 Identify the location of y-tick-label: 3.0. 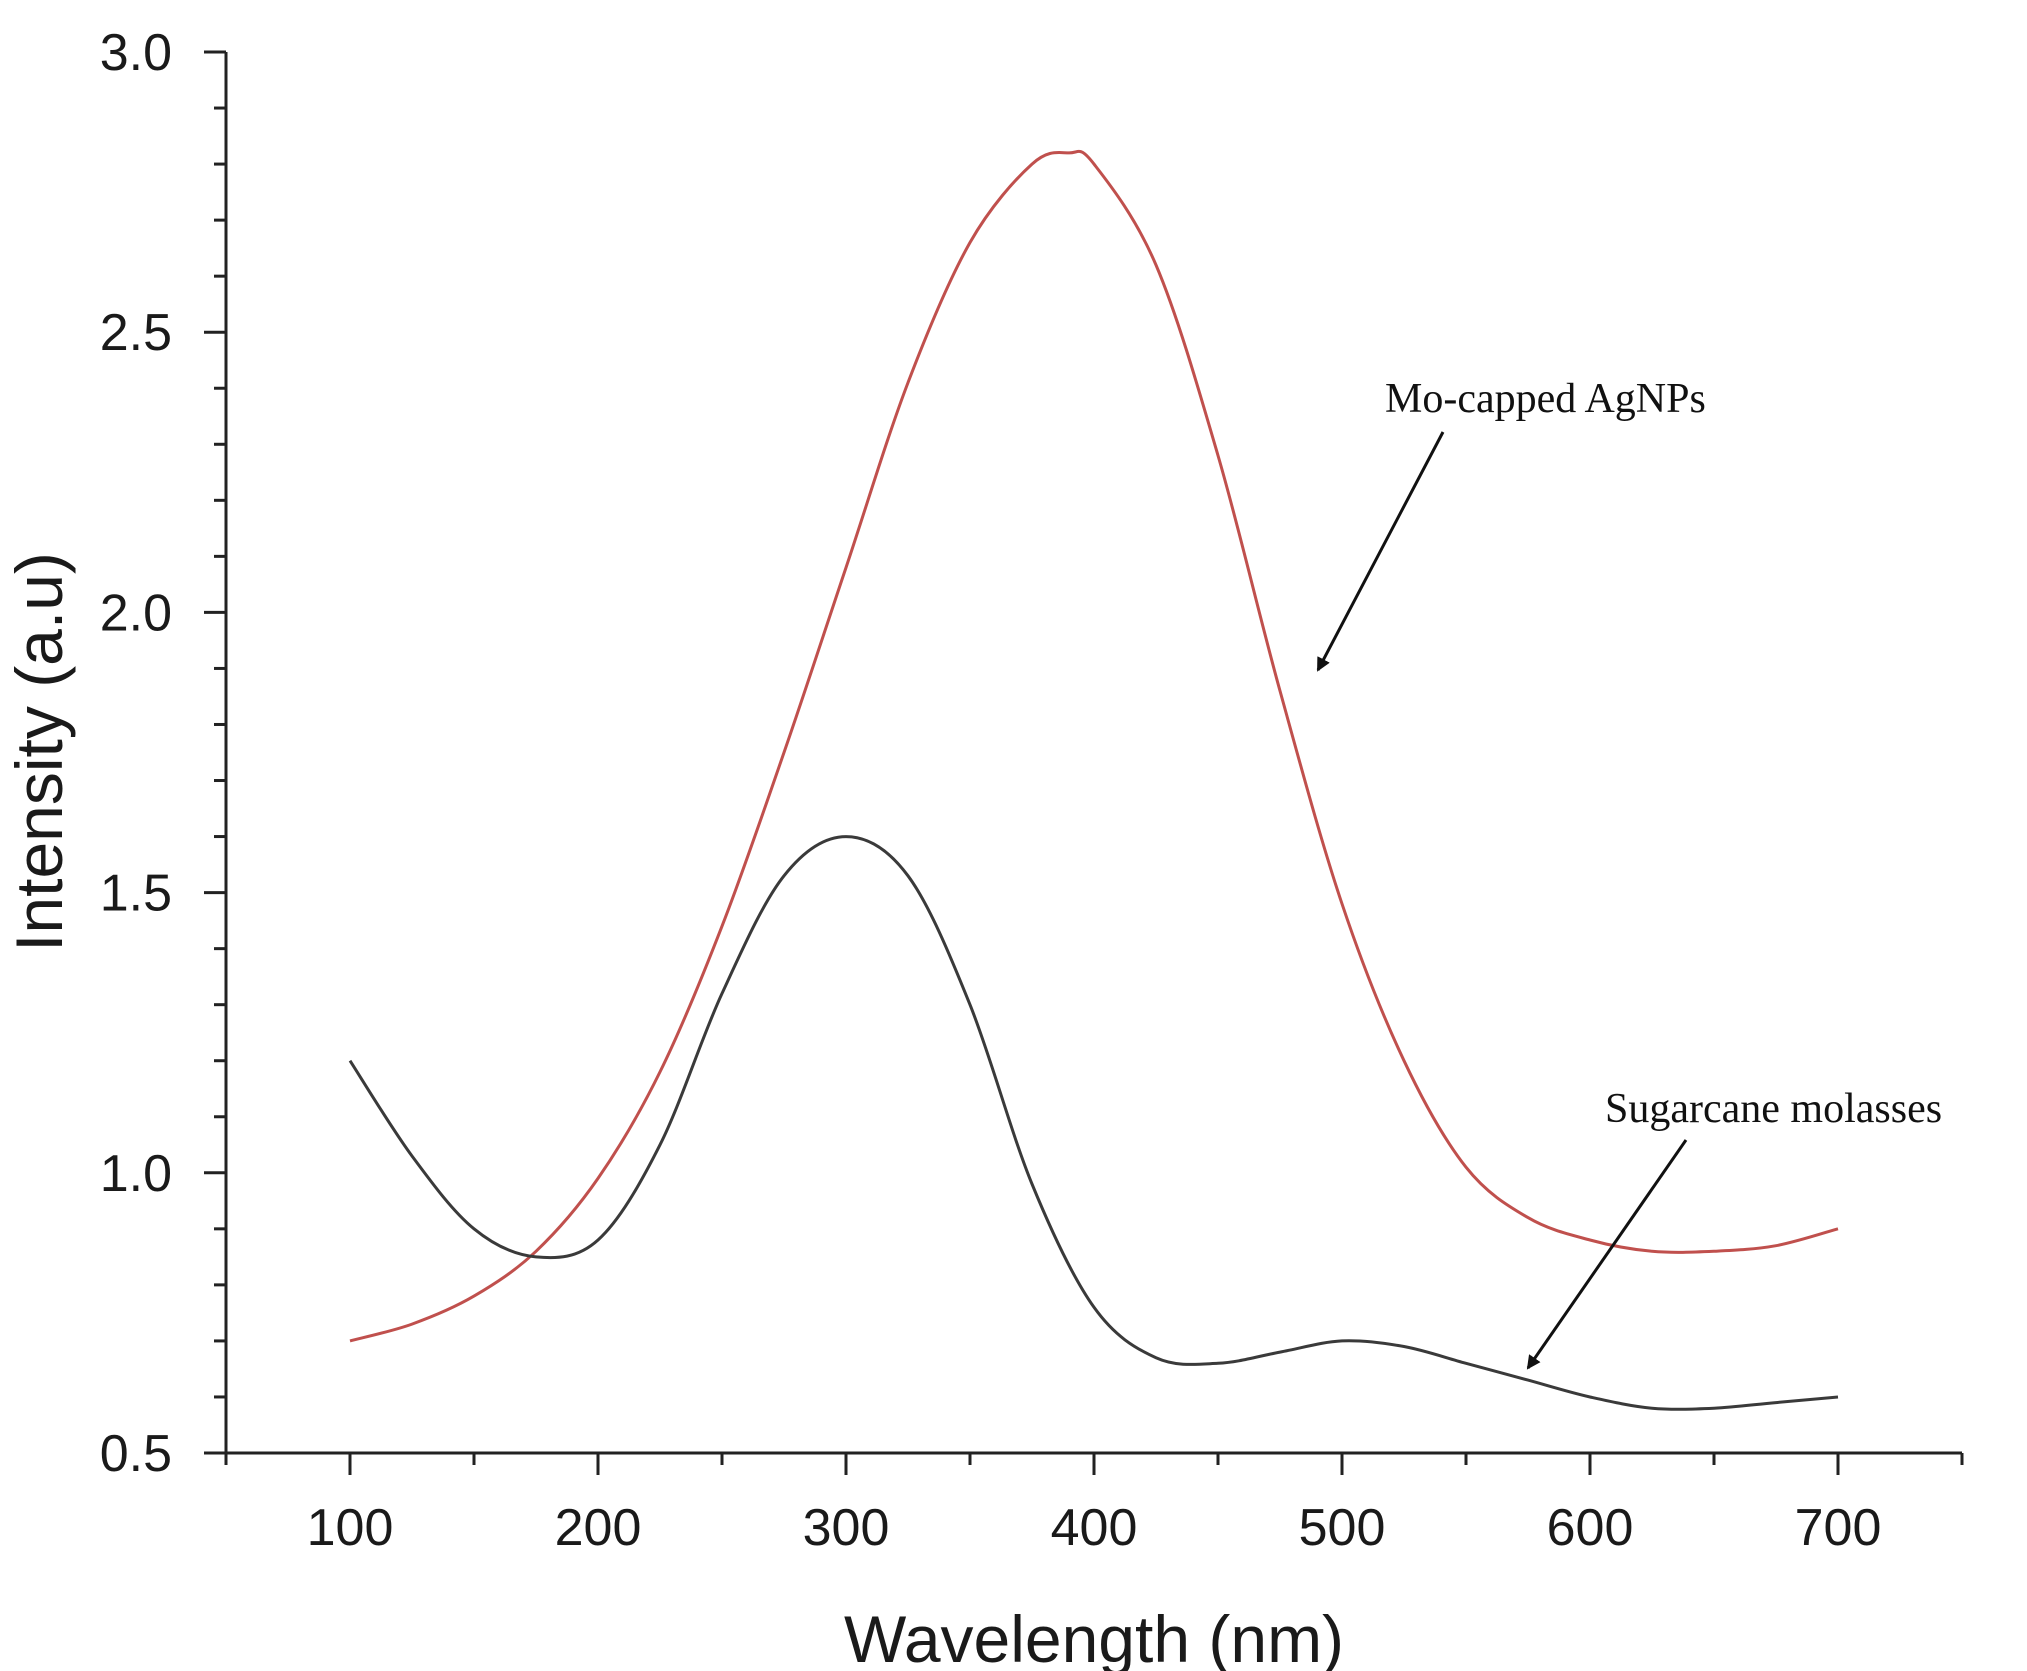
(136, 53).